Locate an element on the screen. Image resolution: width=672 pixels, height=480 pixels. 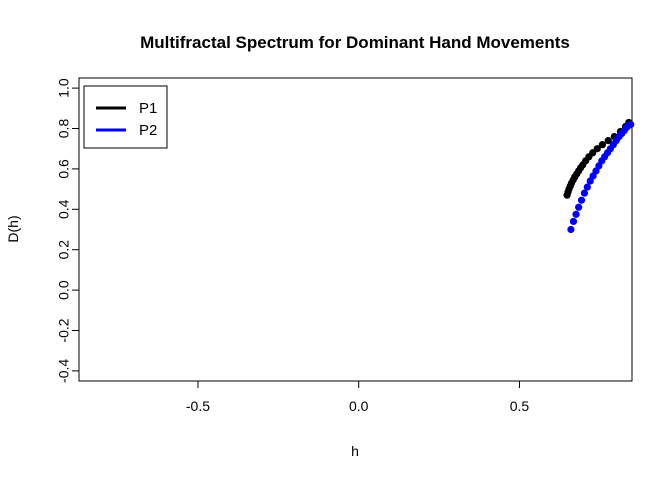
y-tick-label: 0.2 is located at coordinates (64, 250).